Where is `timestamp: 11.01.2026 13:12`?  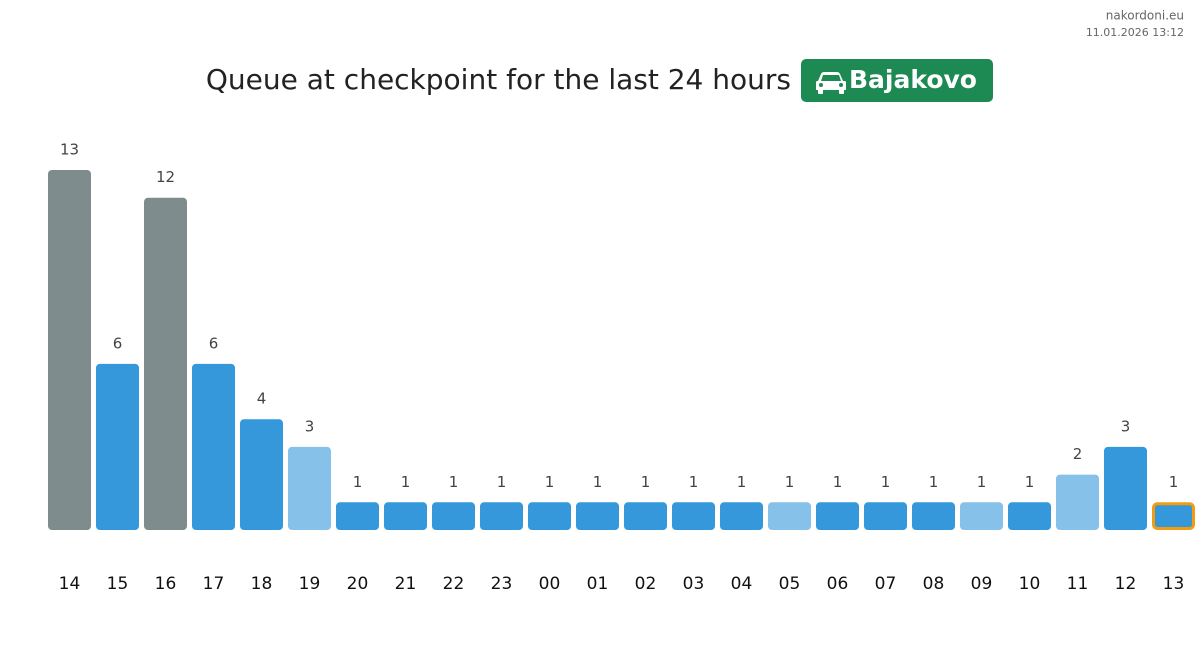 timestamp: 11.01.2026 13:12 is located at coordinates (1135, 32).